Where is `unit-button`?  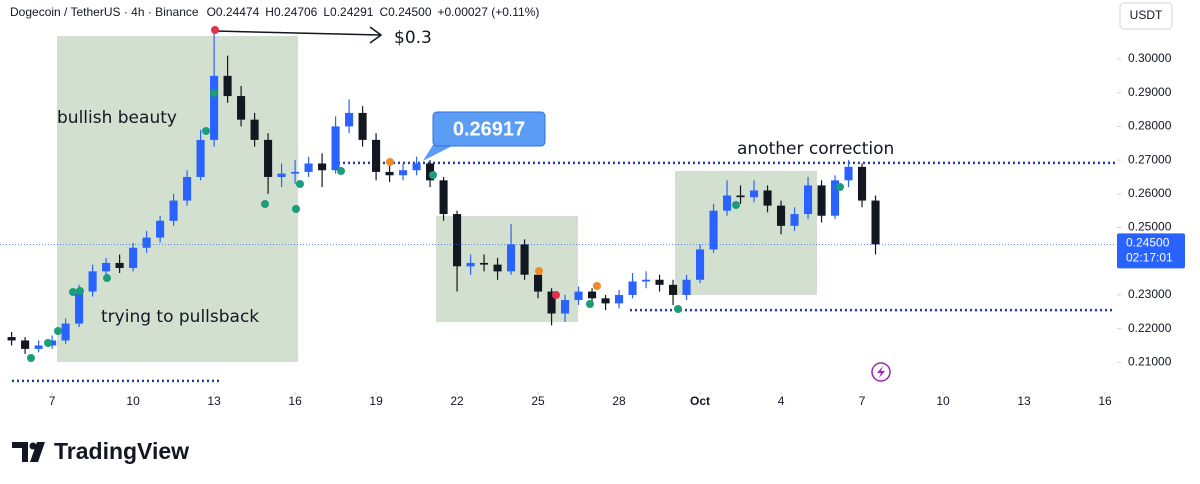
unit-button is located at coordinates (1146, 16).